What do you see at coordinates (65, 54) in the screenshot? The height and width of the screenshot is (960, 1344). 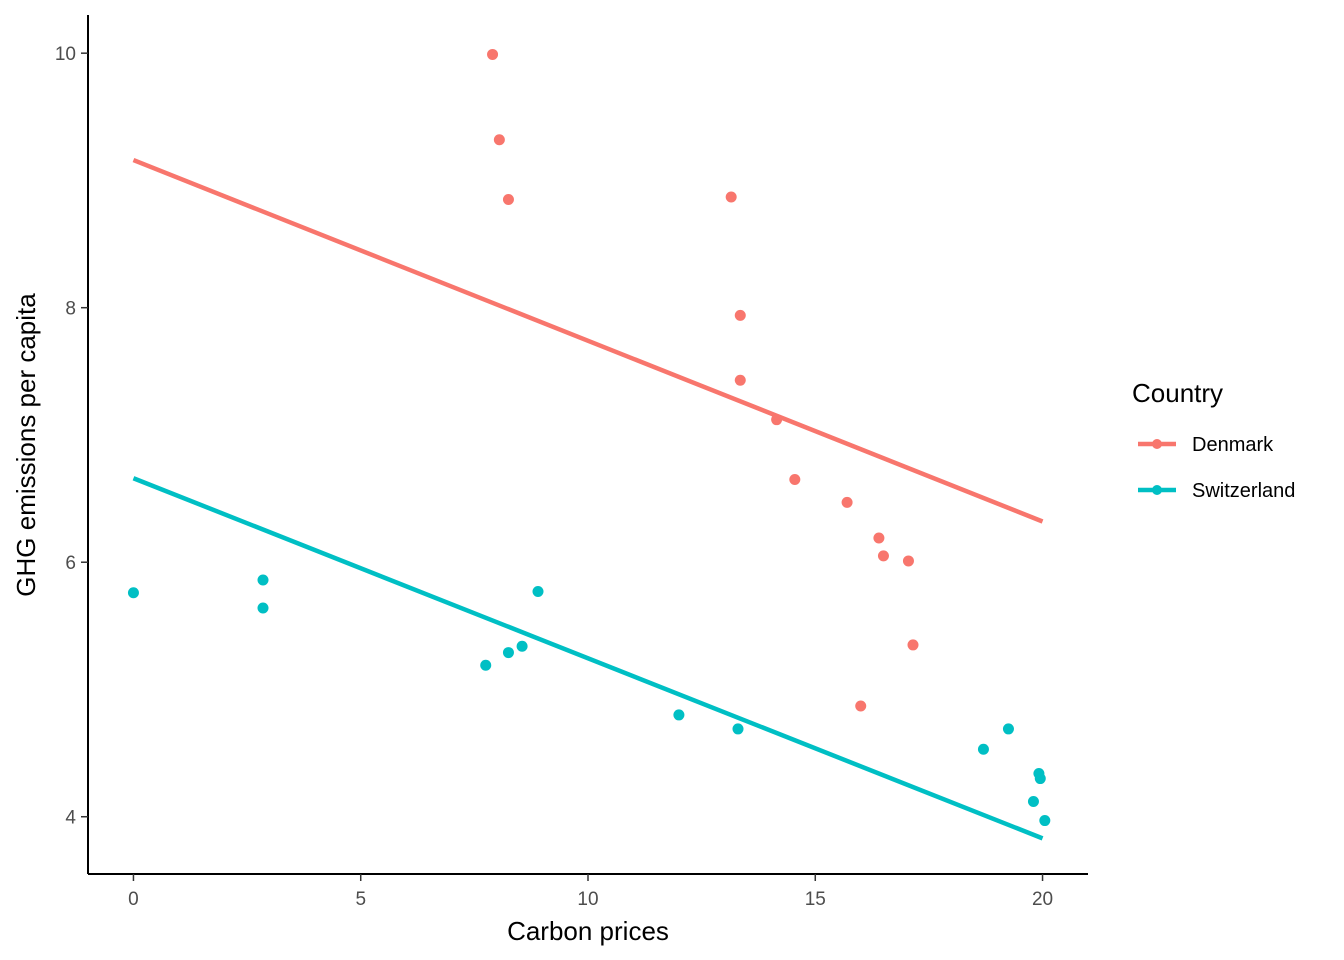 I see `y-tick-label: 10` at bounding box center [65, 54].